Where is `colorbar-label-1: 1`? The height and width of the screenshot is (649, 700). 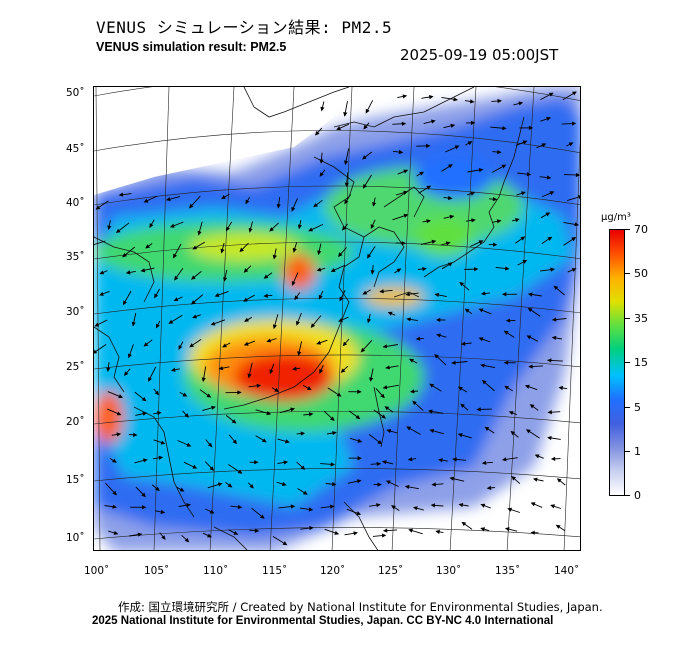
colorbar-label-1: 1 is located at coordinates (637, 451).